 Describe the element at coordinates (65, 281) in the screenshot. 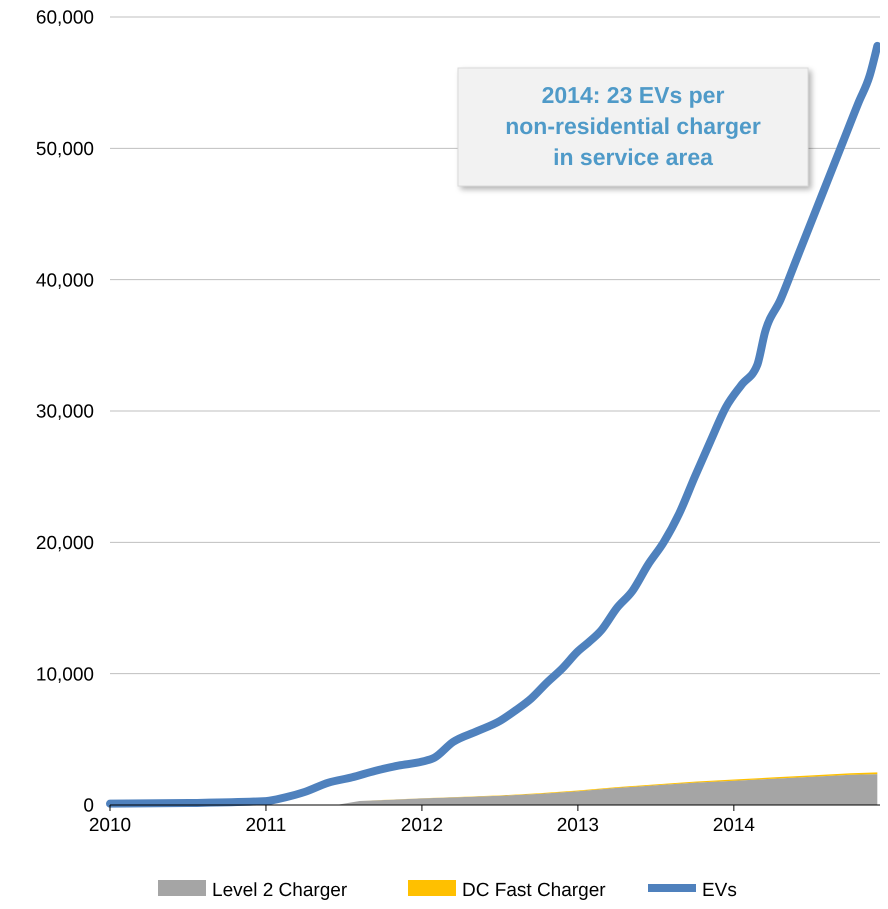

I see `y-tick-label: 40,000` at that location.